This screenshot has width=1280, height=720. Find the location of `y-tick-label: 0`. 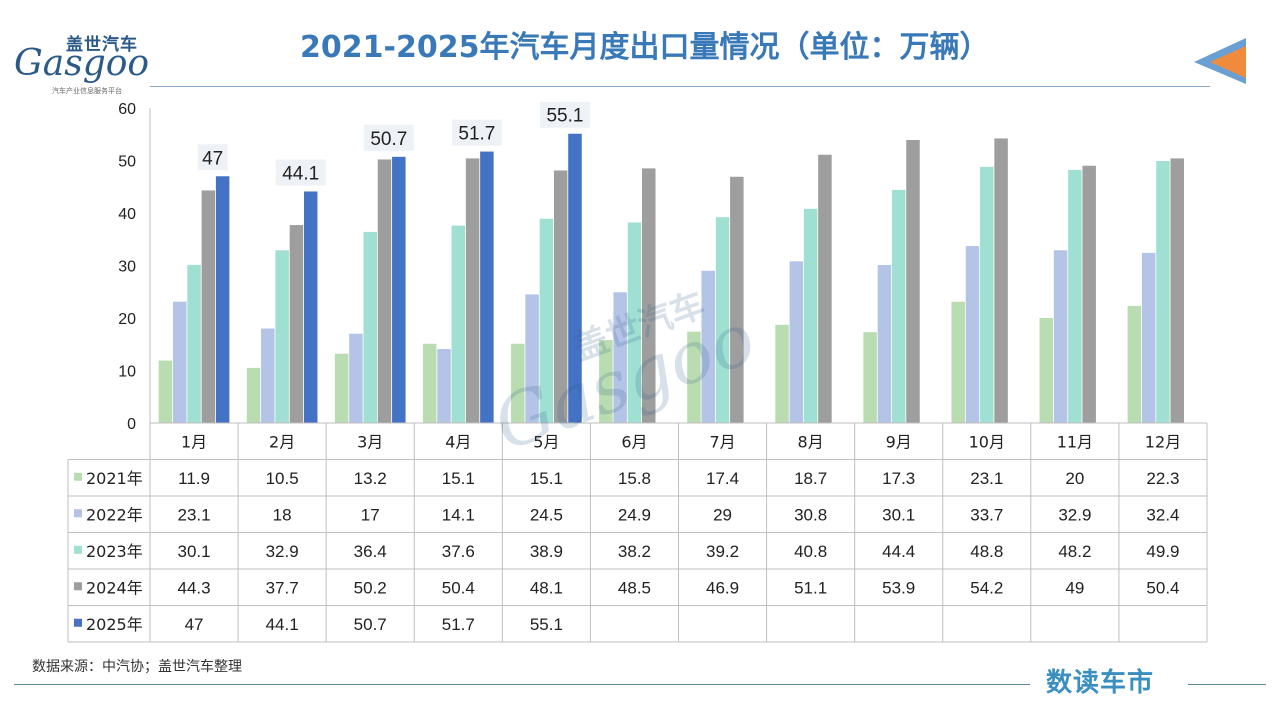

y-tick-label: 0 is located at coordinates (131, 424).